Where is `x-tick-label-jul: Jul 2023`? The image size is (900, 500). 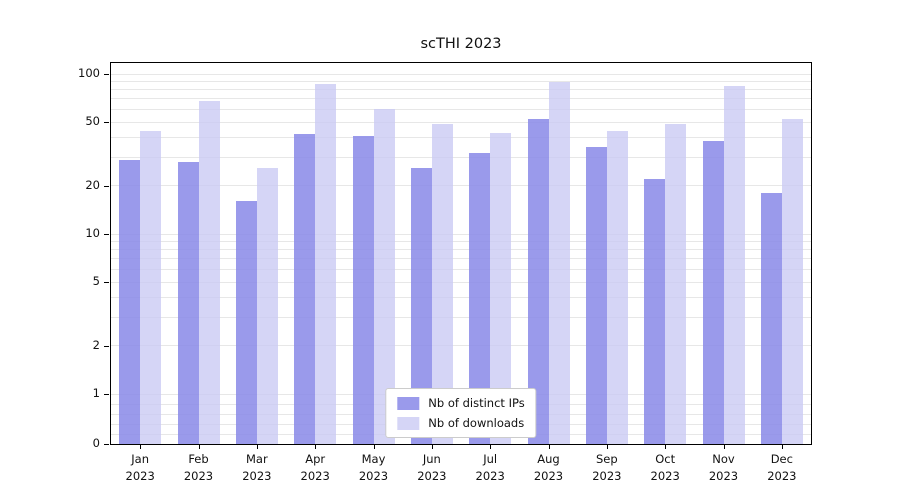 x-tick-label-jul: Jul 2023 is located at coordinates (490, 468).